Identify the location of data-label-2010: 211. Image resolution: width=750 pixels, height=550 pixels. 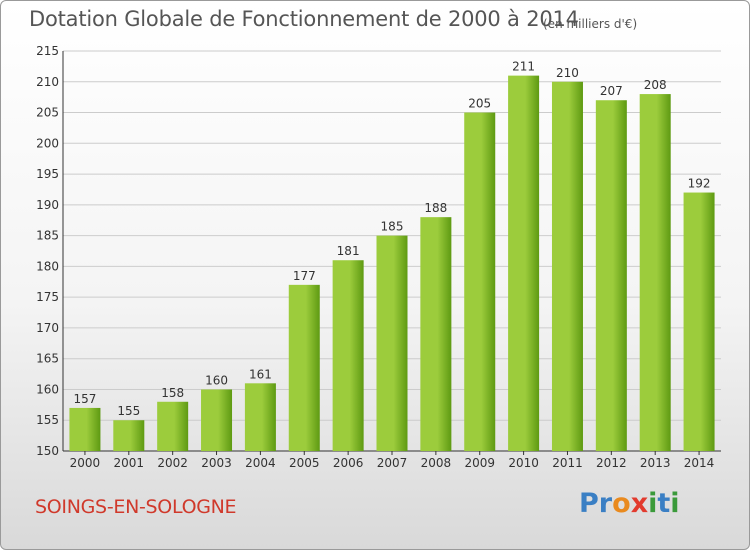
(523, 67).